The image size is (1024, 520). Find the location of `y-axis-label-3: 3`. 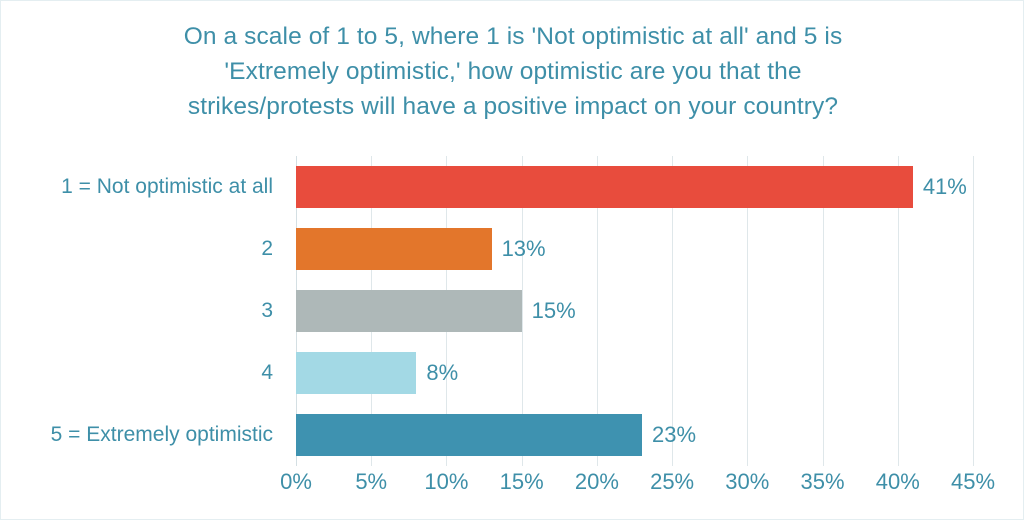

y-axis-label-3: 3 is located at coordinates (267, 310).